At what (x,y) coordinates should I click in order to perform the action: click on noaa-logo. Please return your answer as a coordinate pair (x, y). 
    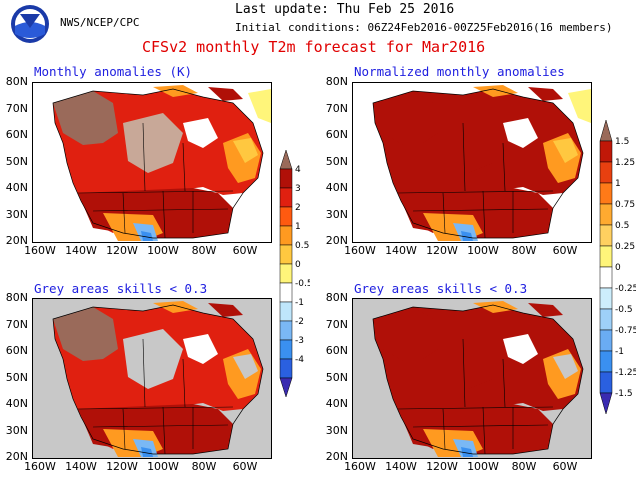
    Looking at the image, I should click on (30, 24).